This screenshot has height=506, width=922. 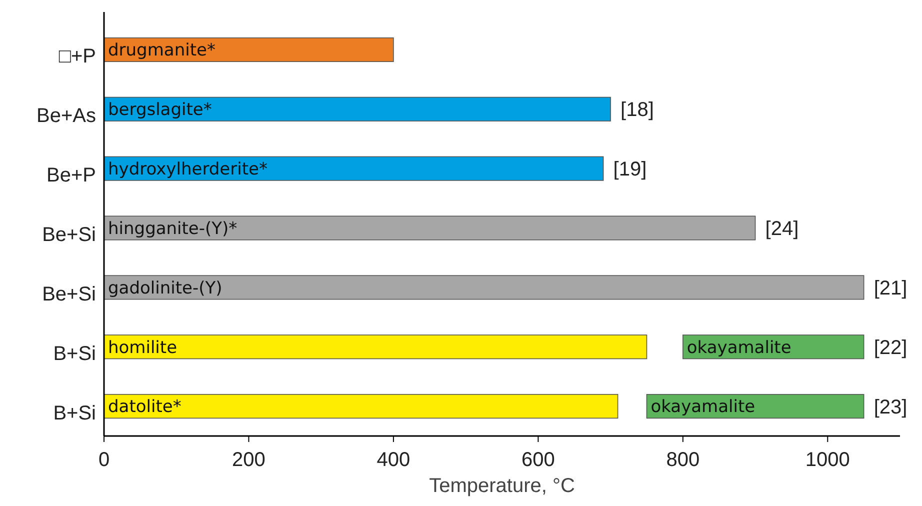 I want to click on data-label: hingganite-(Y)*, so click(x=173, y=228).